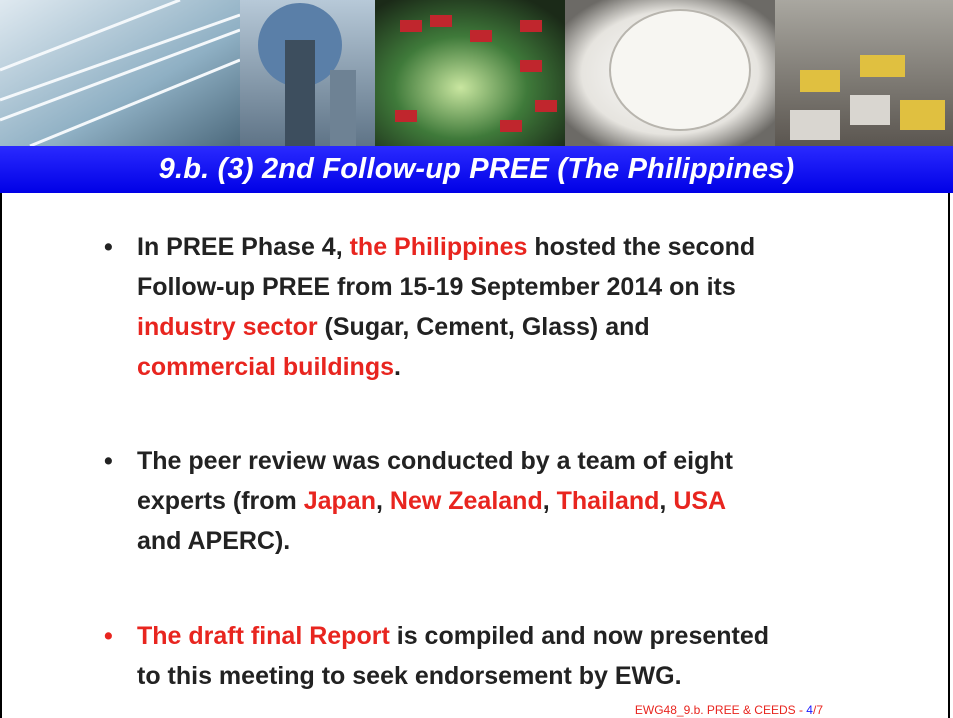 This screenshot has width=953, height=718. I want to click on bullet-line: commercial buildings., so click(269, 367).